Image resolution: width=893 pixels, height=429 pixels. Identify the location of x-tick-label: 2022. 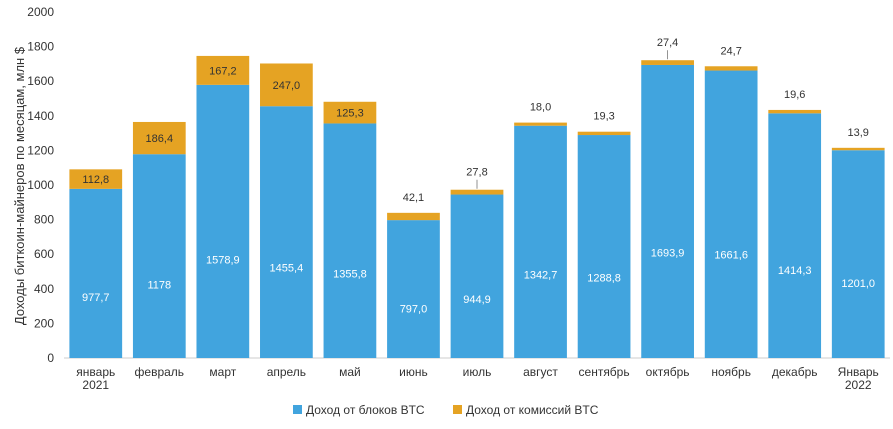
(858, 385).